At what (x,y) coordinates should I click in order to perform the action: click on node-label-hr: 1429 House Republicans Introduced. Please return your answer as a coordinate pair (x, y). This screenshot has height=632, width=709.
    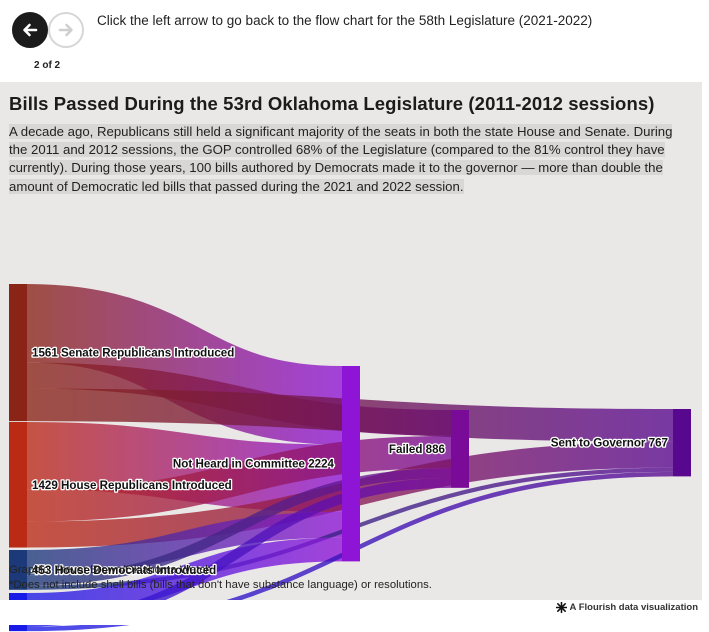
    Looking at the image, I should click on (132, 485).